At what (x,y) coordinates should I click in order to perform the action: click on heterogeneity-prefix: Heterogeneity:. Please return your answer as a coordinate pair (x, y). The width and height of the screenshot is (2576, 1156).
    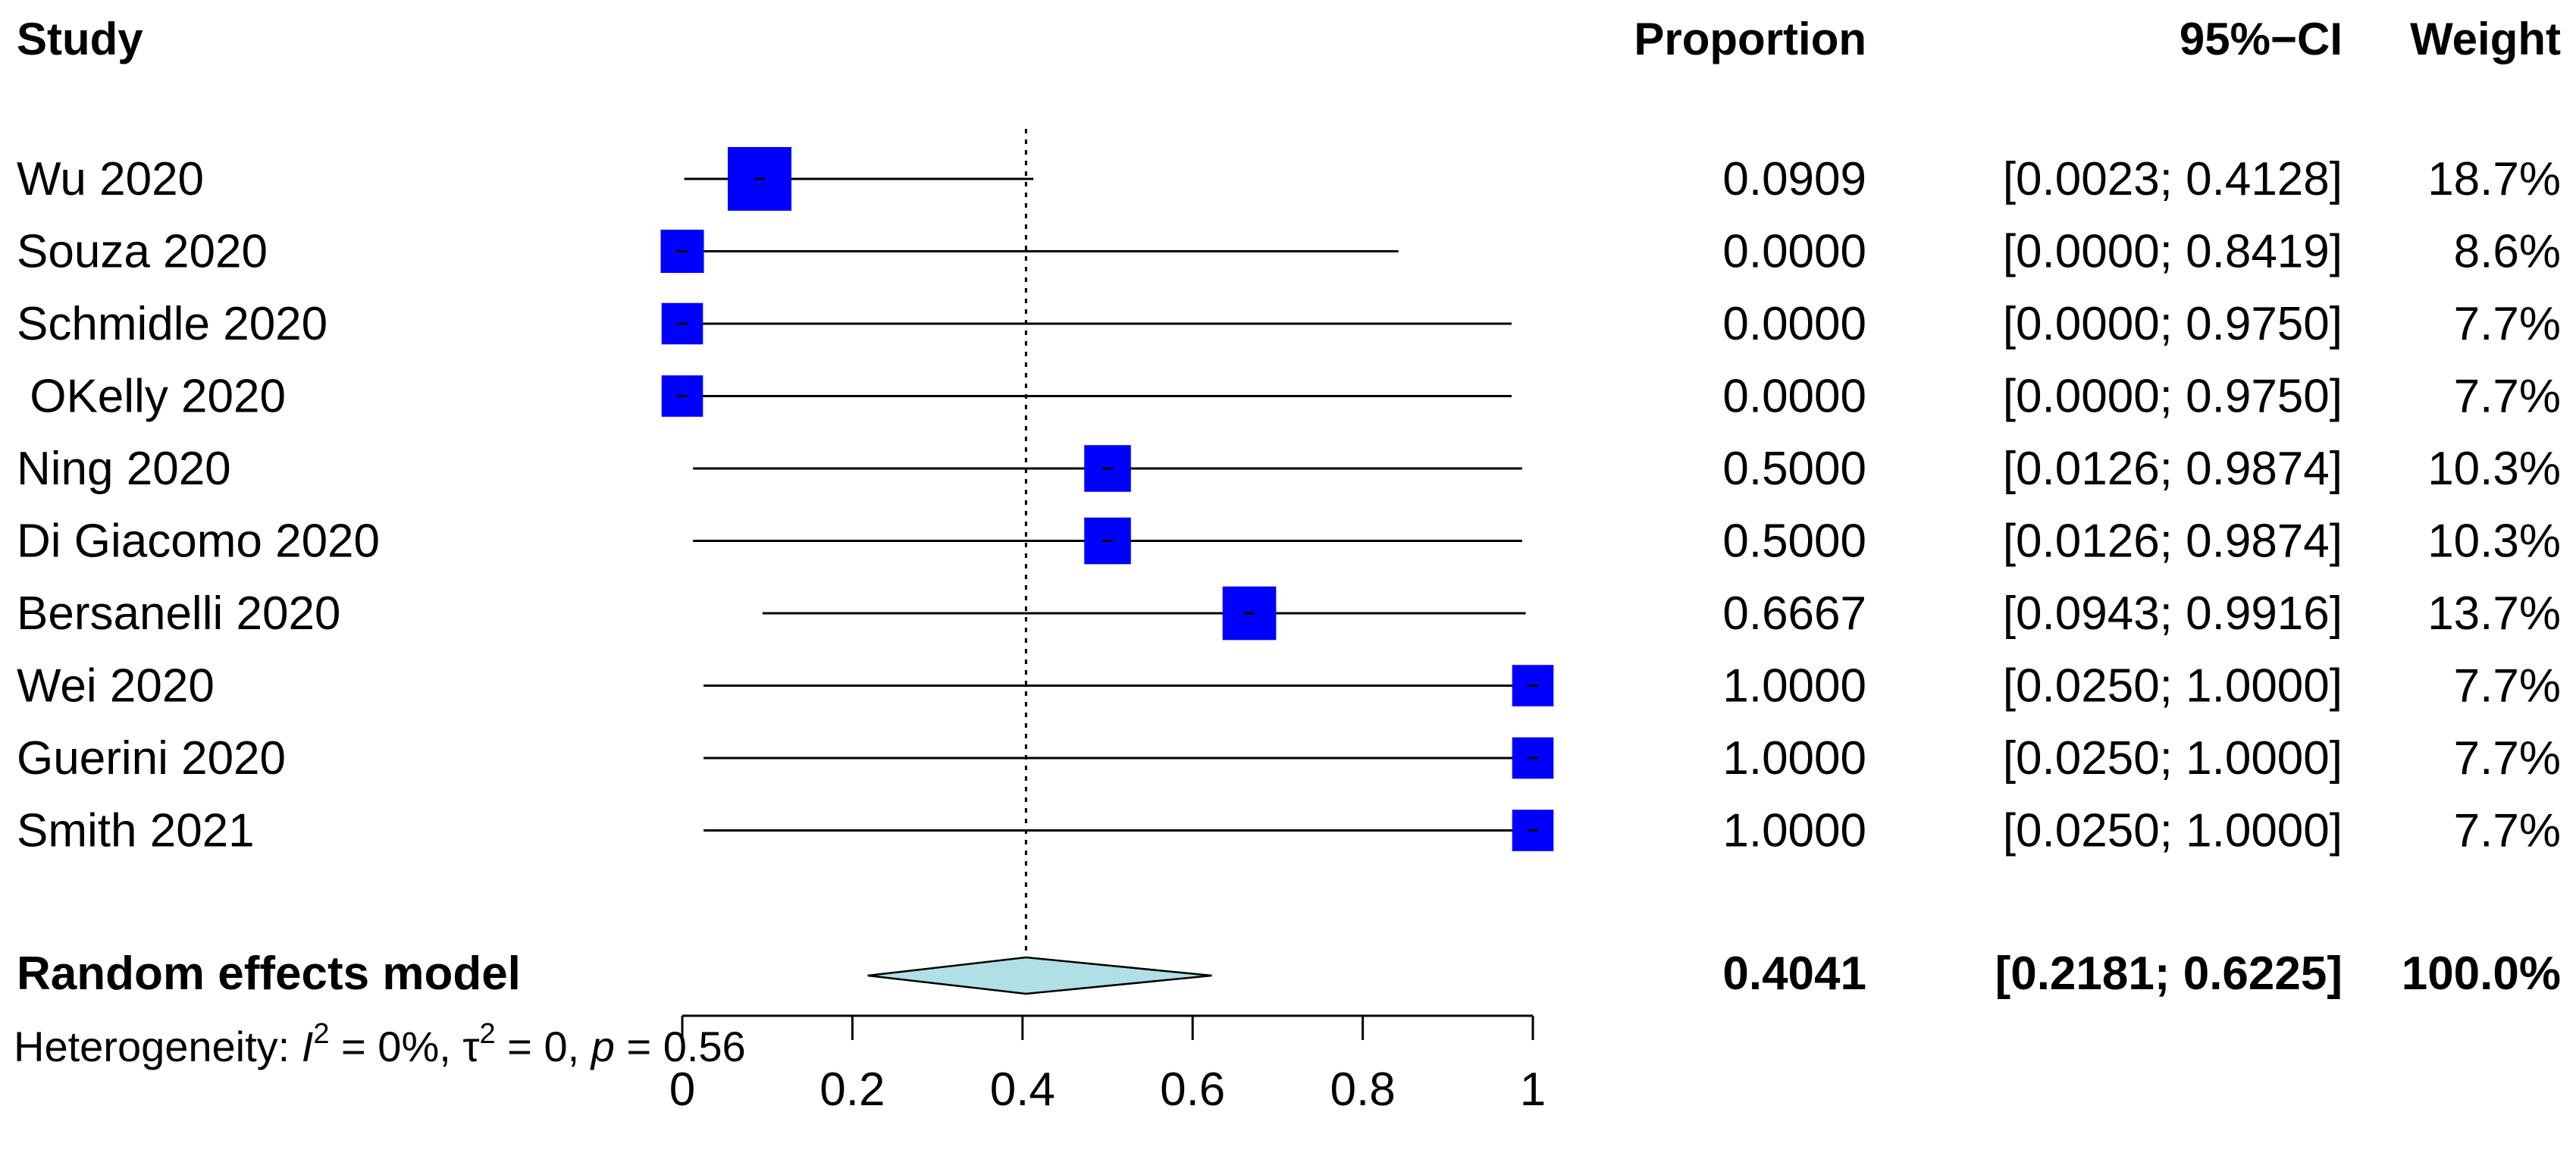
    Looking at the image, I should click on (158, 1046).